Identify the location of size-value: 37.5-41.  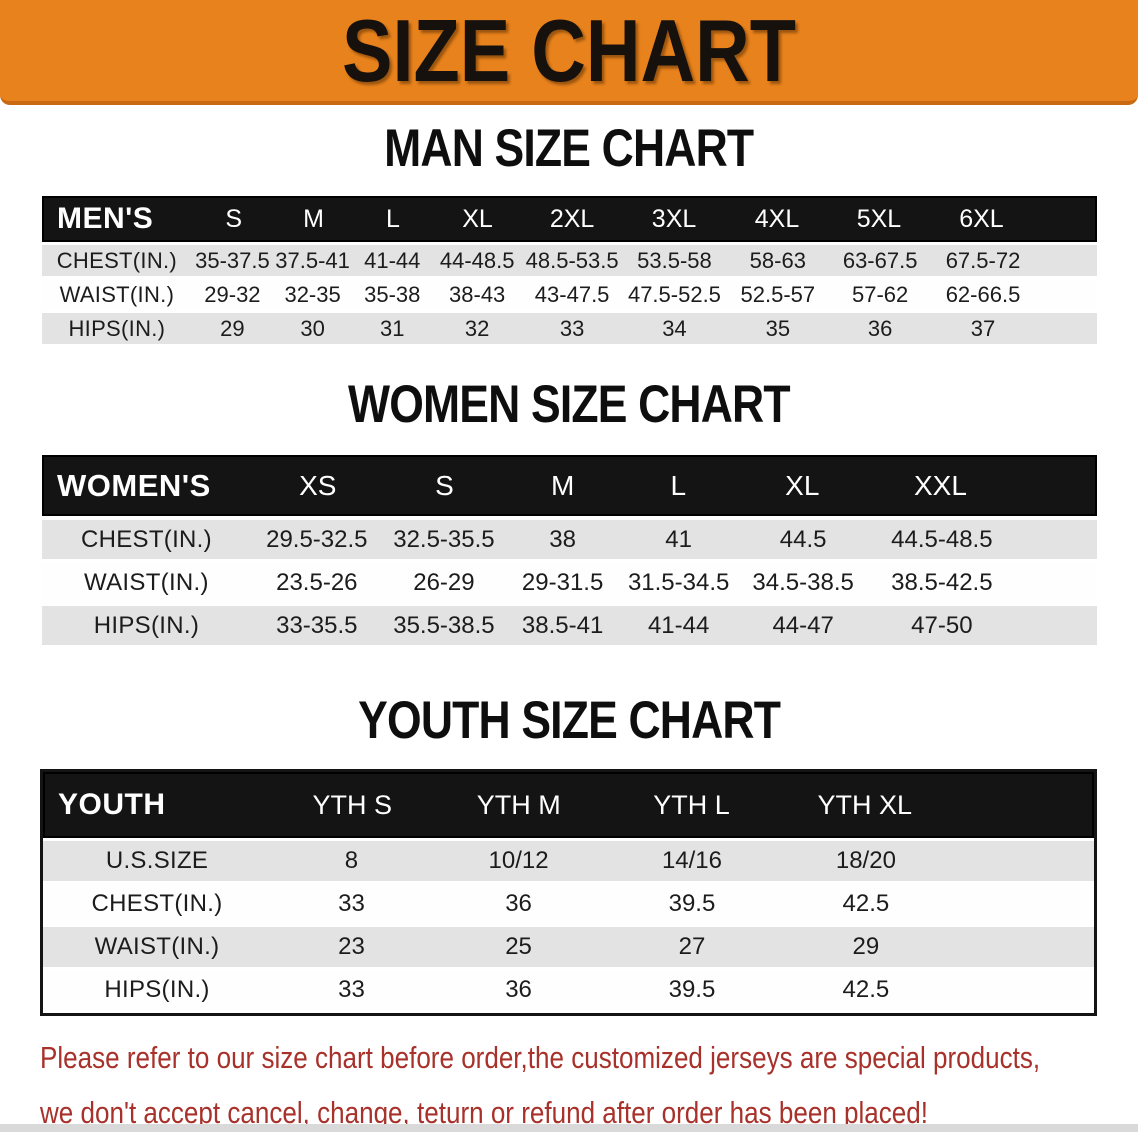
(312, 260).